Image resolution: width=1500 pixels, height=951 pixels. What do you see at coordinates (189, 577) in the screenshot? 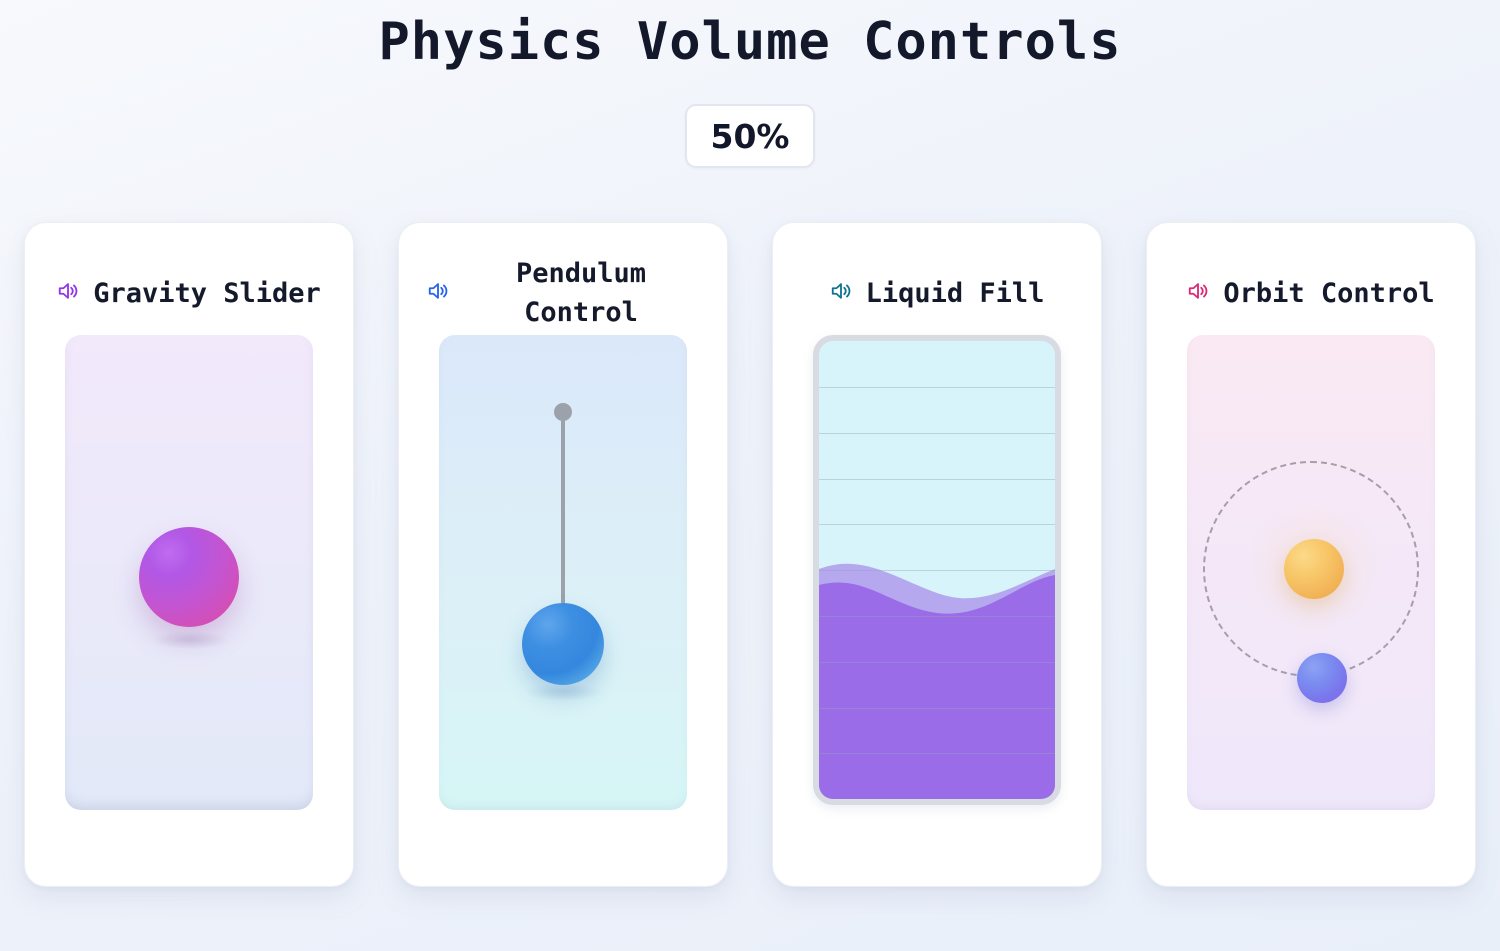
I see `gravity-ball-handle` at bounding box center [189, 577].